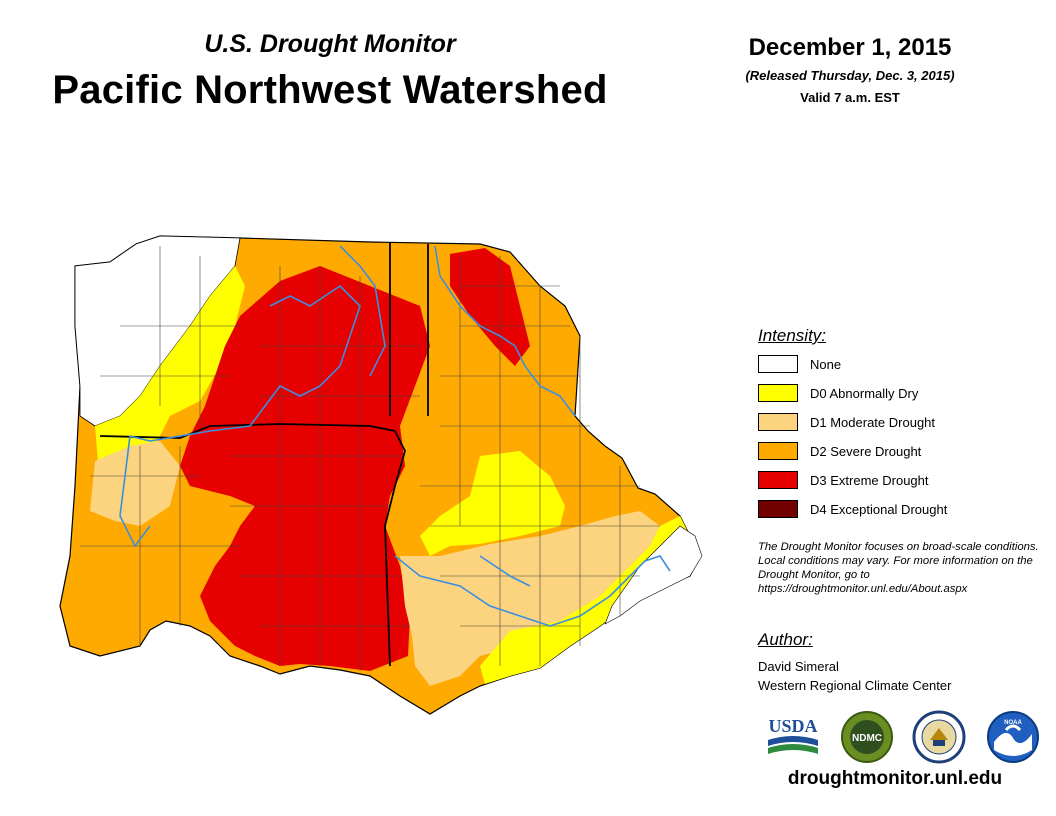 The width and height of the screenshot is (1056, 816). I want to click on legend-title: Intensity:, so click(792, 335).